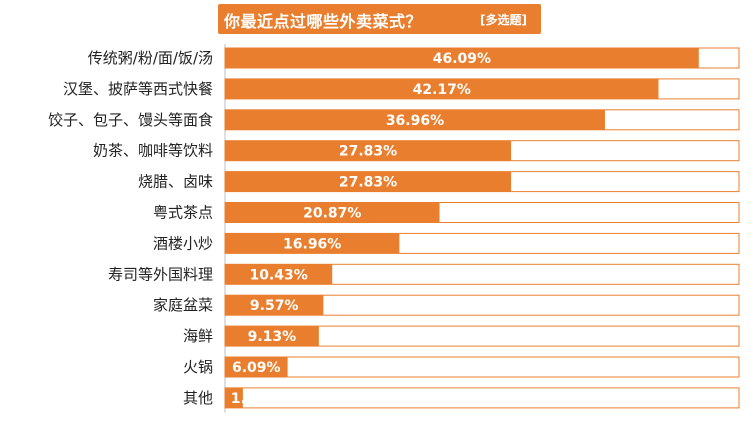 The image size is (750, 422). Describe the element at coordinates (255, 399) in the screenshot. I see `data-label: 1.74%` at that location.